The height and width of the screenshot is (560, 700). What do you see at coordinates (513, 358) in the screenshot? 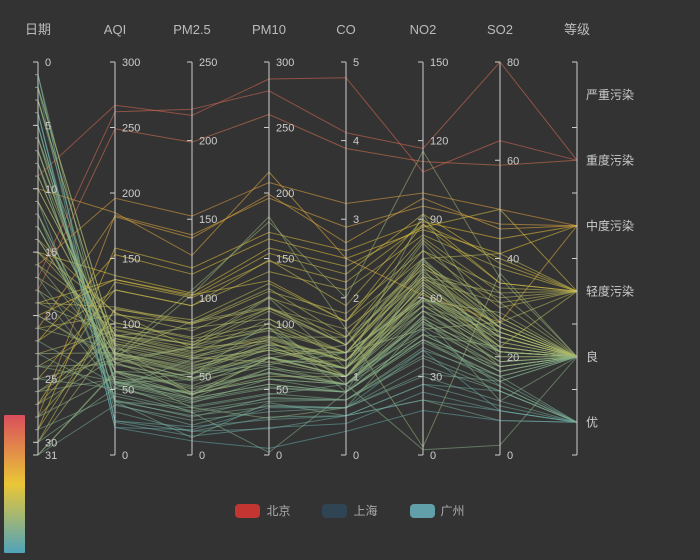
I see `axis-tick-label-so2-20: 20` at bounding box center [513, 358].